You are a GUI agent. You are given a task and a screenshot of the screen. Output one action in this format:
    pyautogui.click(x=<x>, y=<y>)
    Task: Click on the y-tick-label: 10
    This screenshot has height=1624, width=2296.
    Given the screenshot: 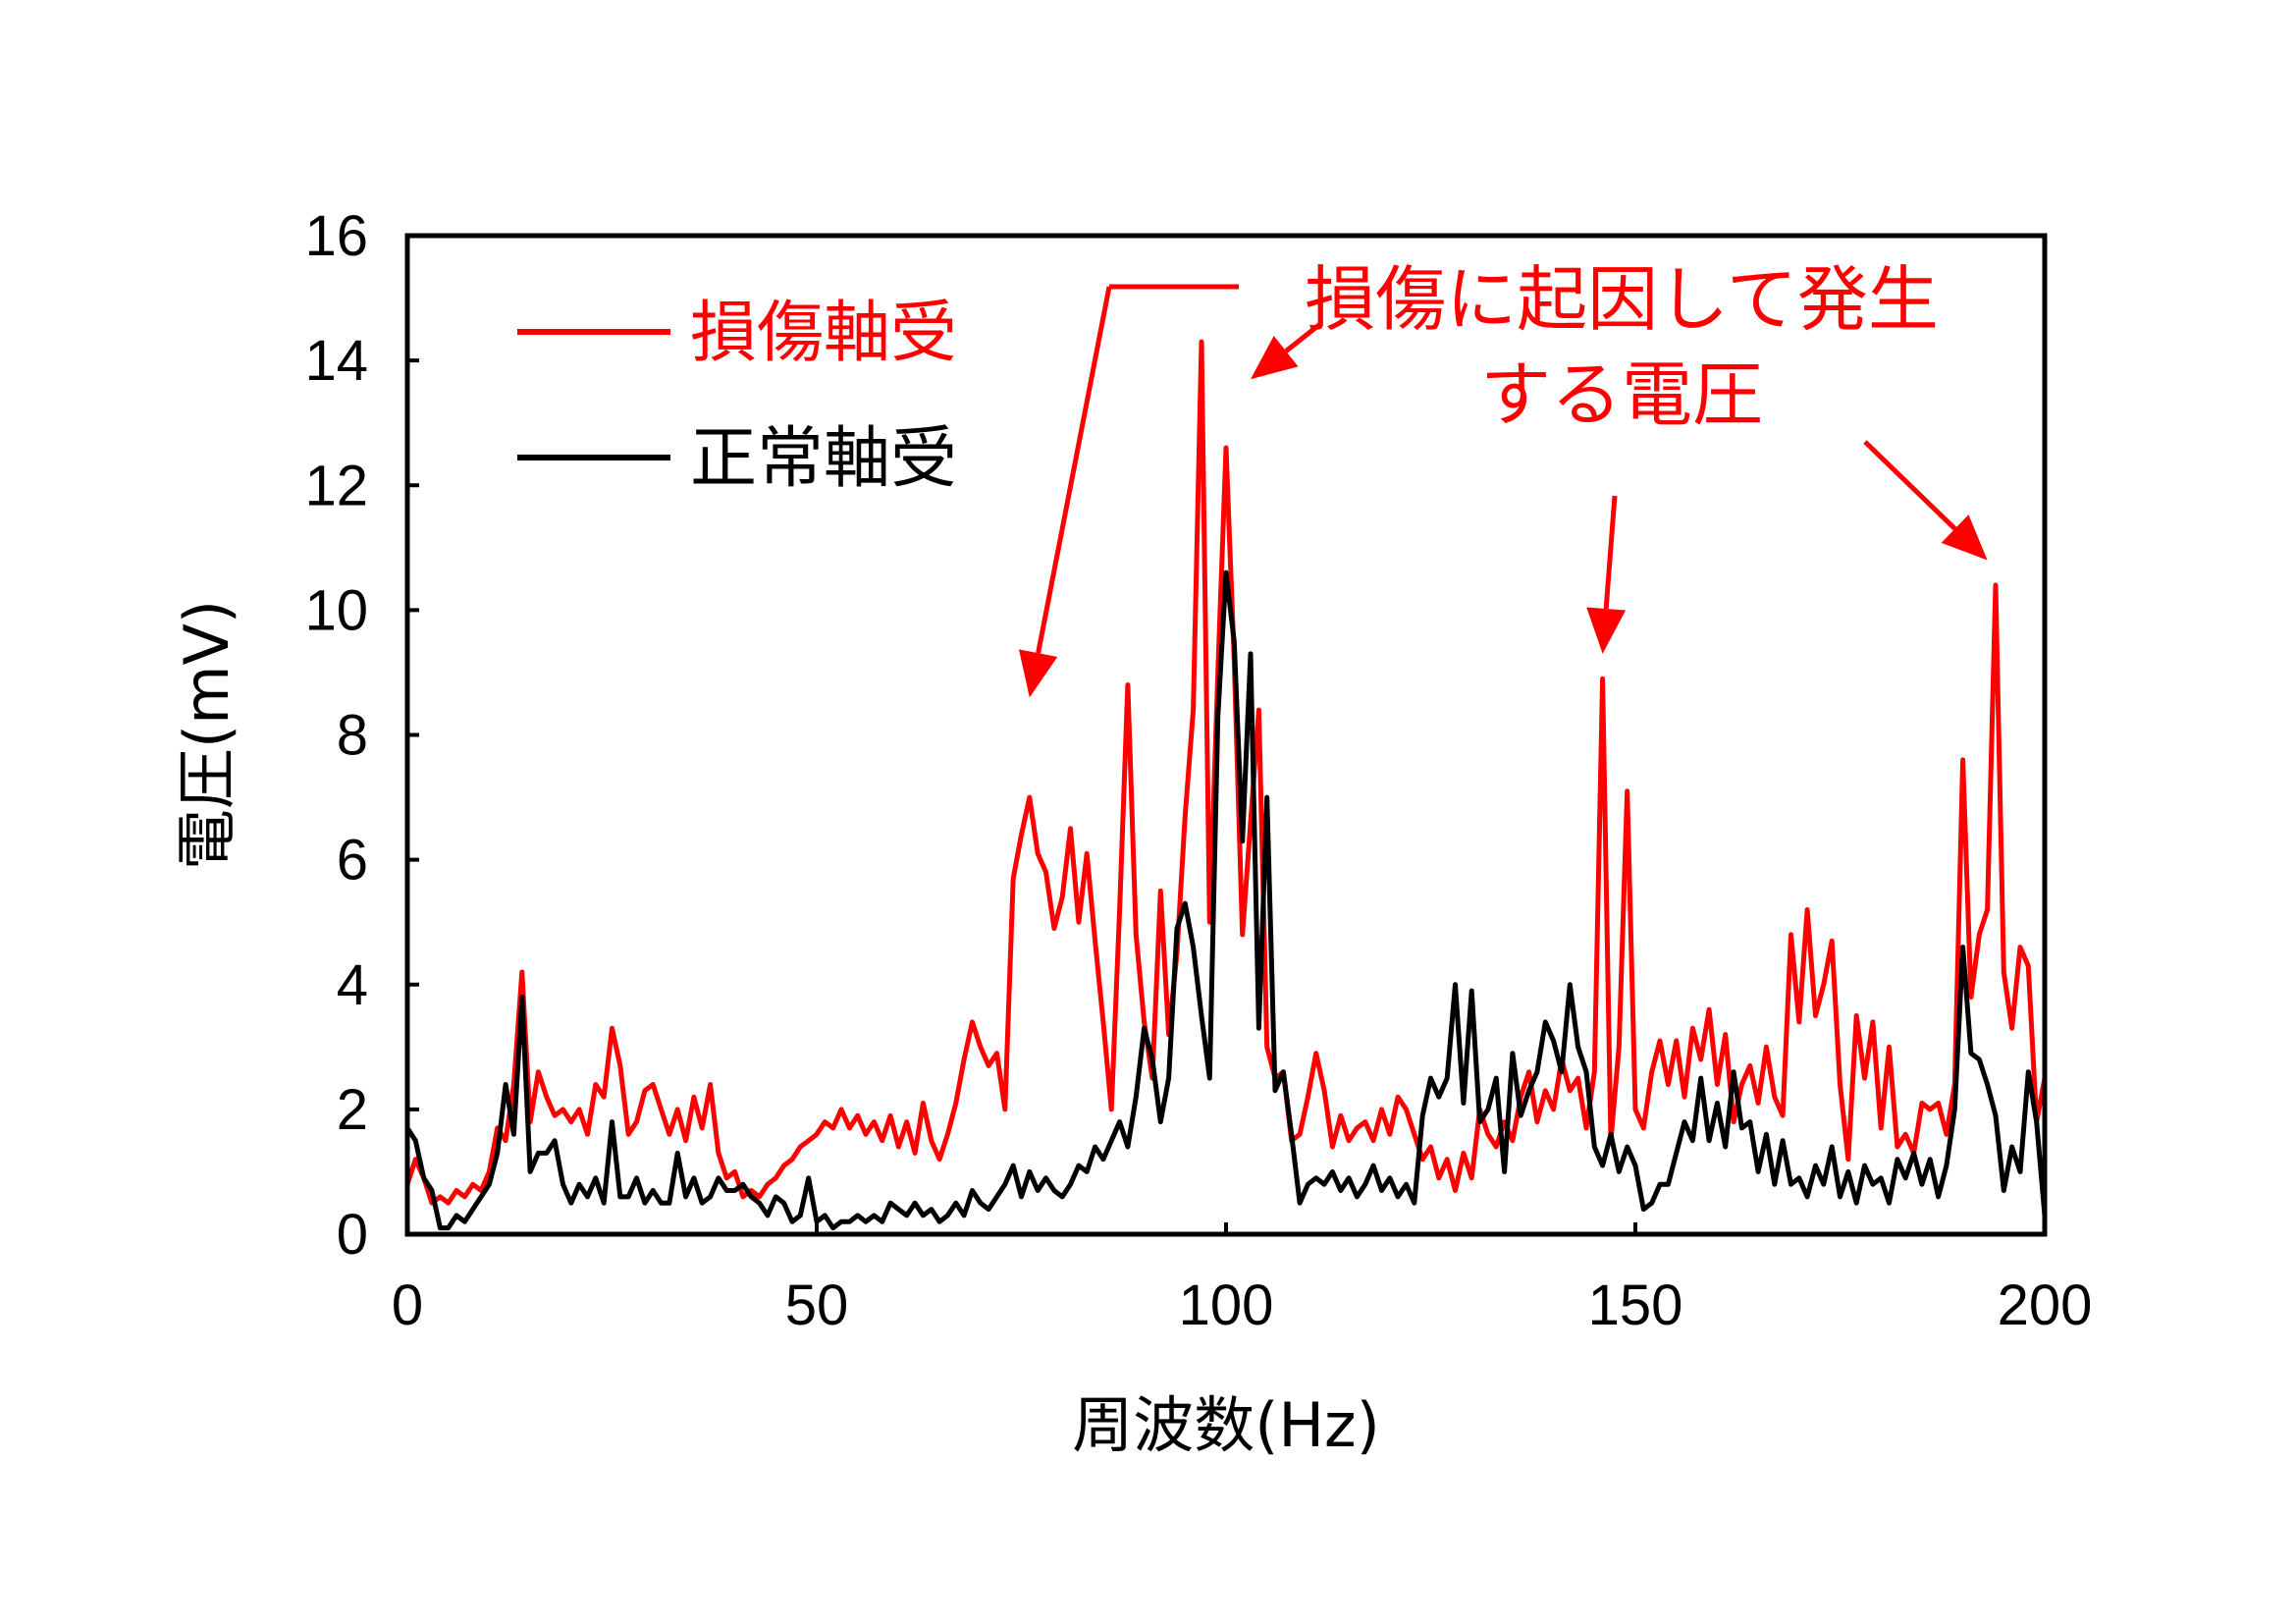 What is the action you would take?
    pyautogui.click(x=336, y=610)
    